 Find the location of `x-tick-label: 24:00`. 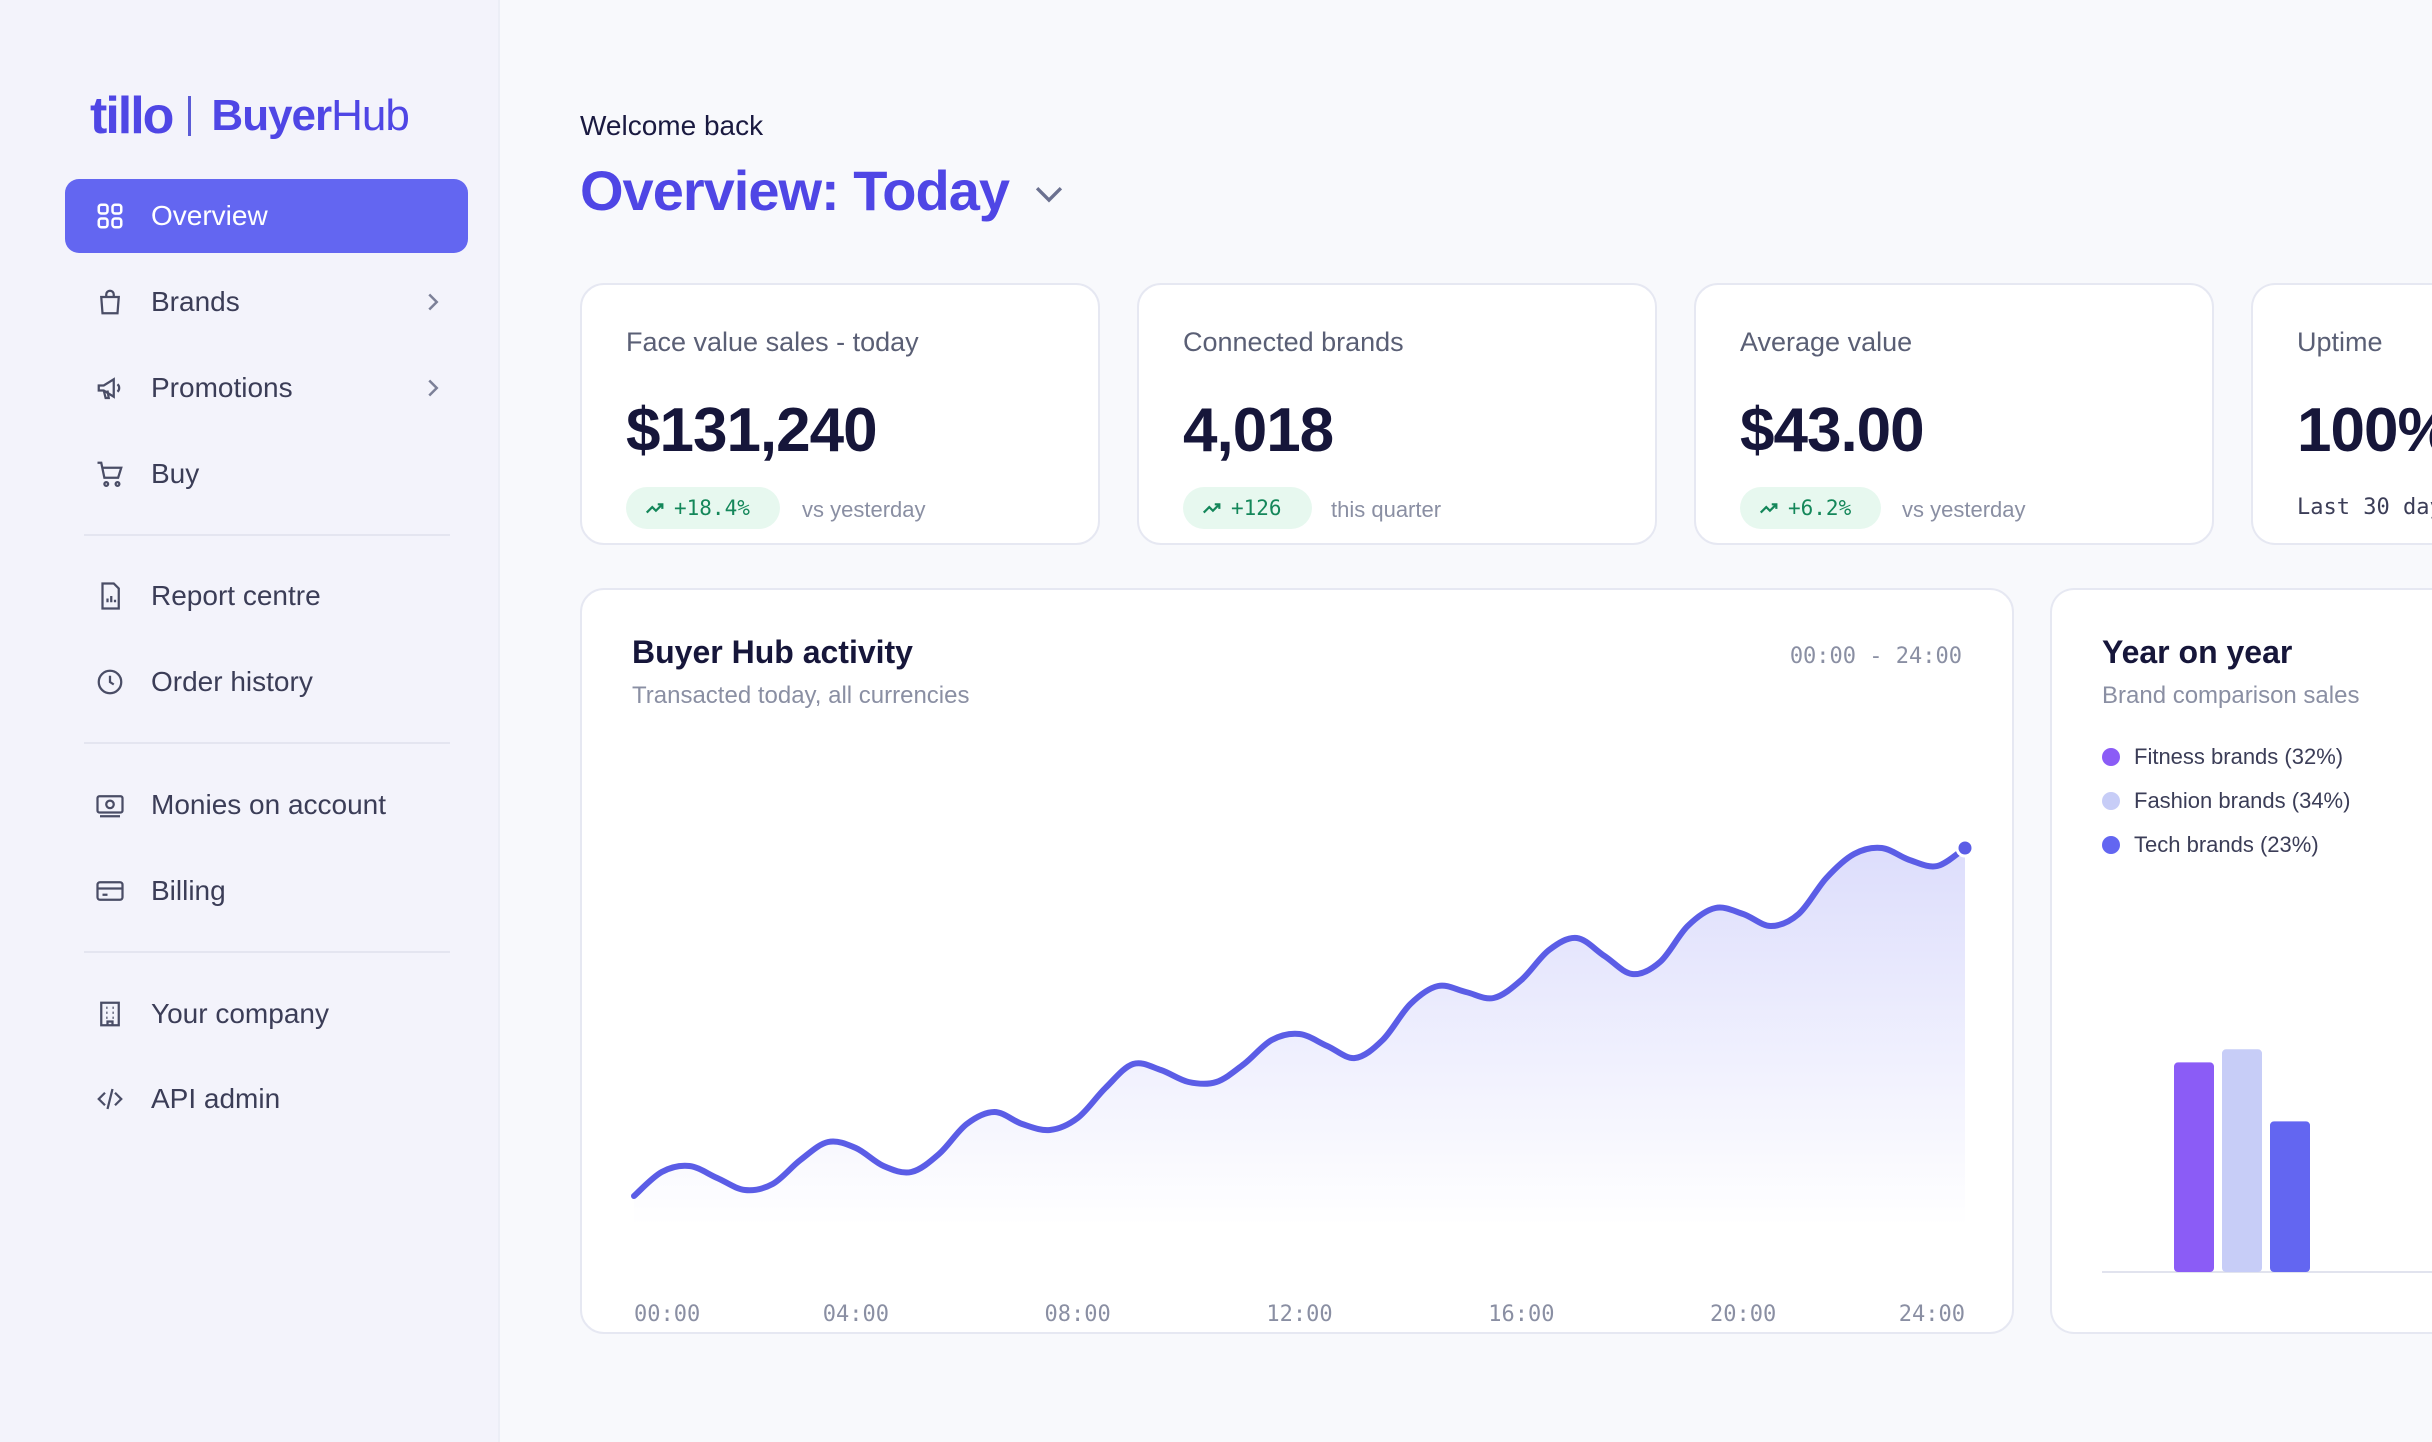

x-tick-label: 24:00 is located at coordinates (1931, 1314).